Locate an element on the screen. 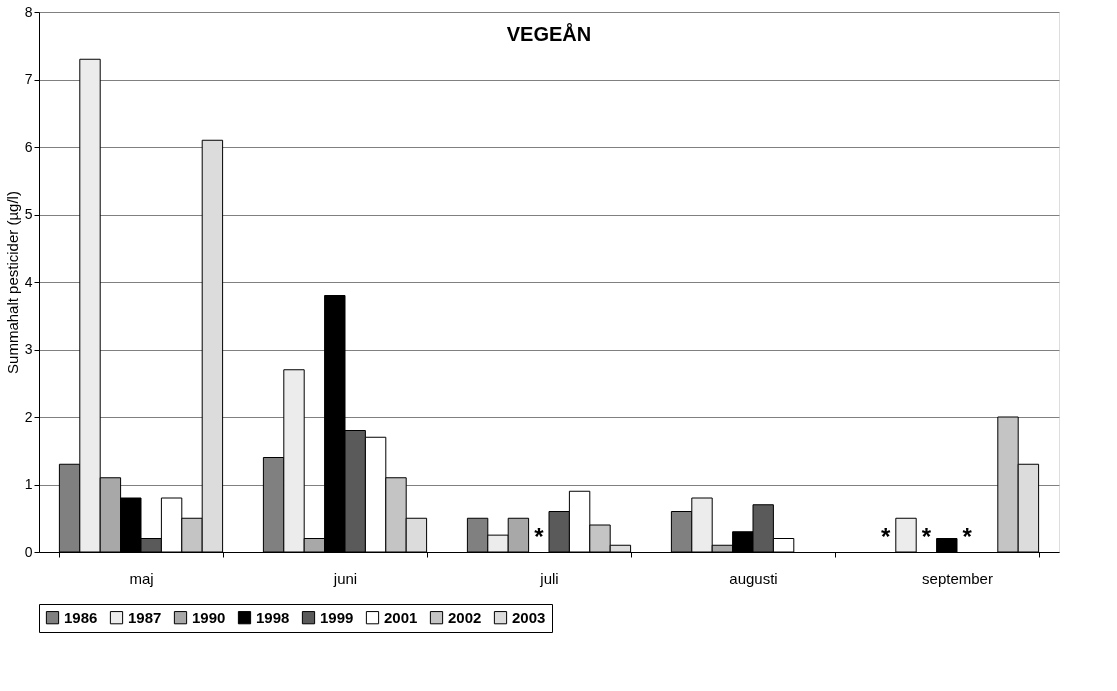  legend-label: 1998 is located at coordinates (273, 617).